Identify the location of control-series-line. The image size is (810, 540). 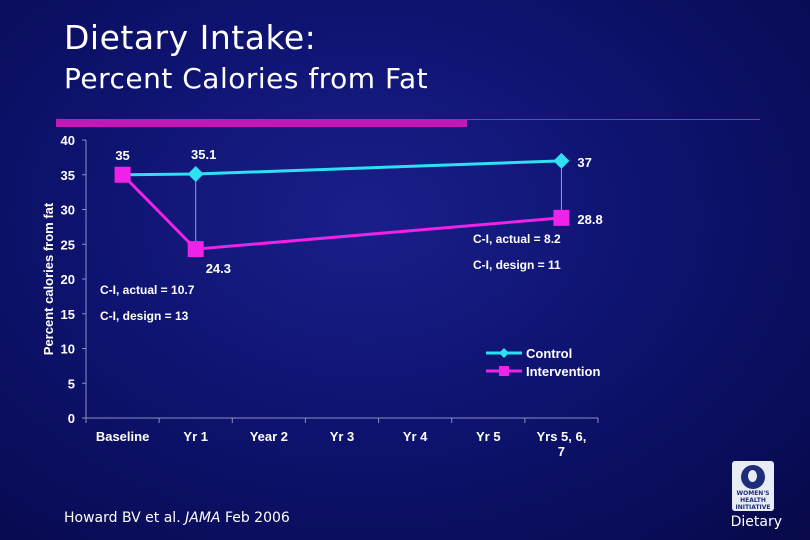
(342, 168).